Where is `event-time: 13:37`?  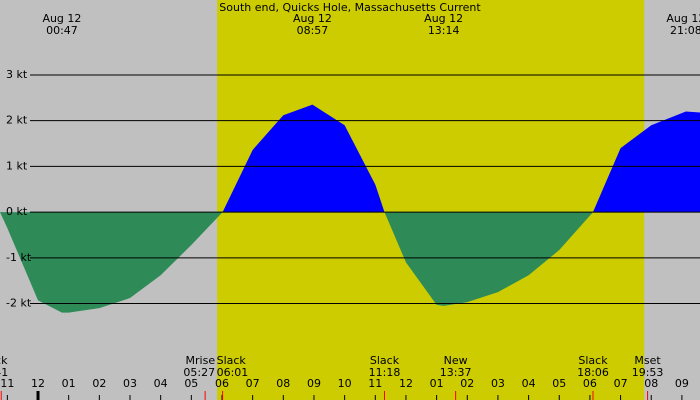 event-time: 13:37 is located at coordinates (456, 372).